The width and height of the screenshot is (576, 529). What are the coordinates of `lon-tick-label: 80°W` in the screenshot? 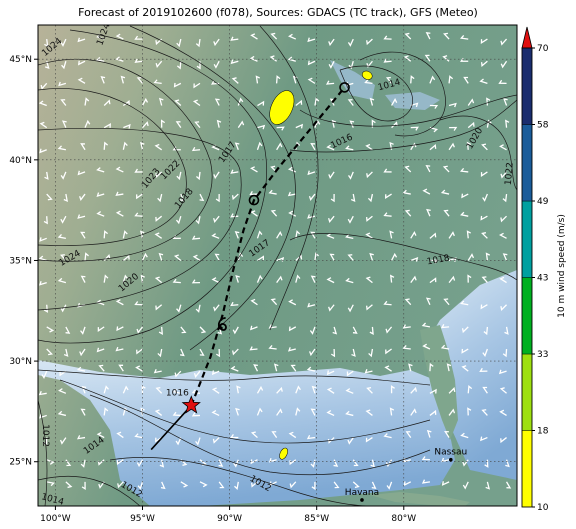 It's located at (403, 519).